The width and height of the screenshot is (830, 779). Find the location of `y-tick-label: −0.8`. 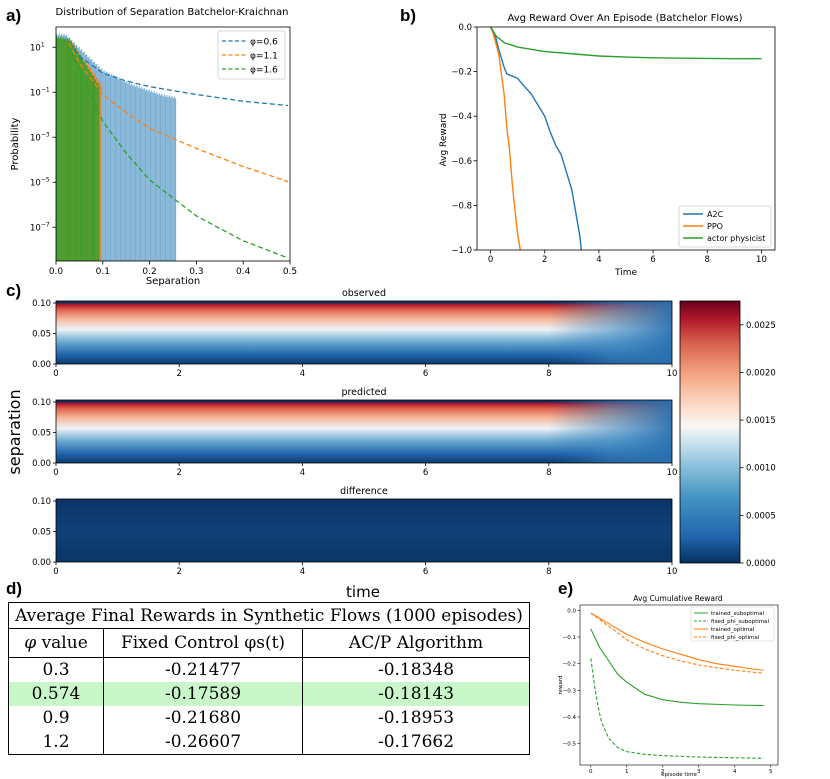

y-tick-label: −0.8 is located at coordinates (461, 206).